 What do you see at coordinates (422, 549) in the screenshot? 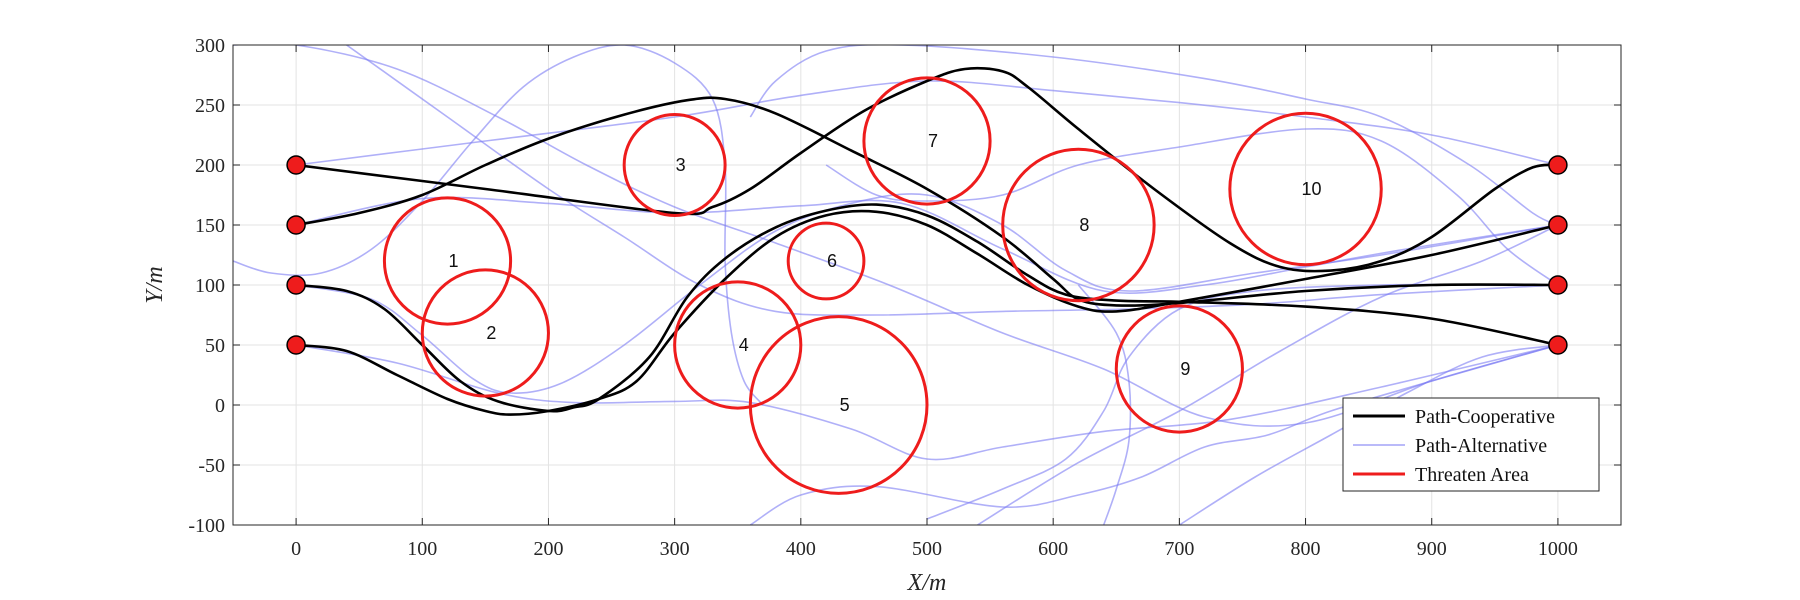
I see `x-tick-label: 100` at bounding box center [422, 549].